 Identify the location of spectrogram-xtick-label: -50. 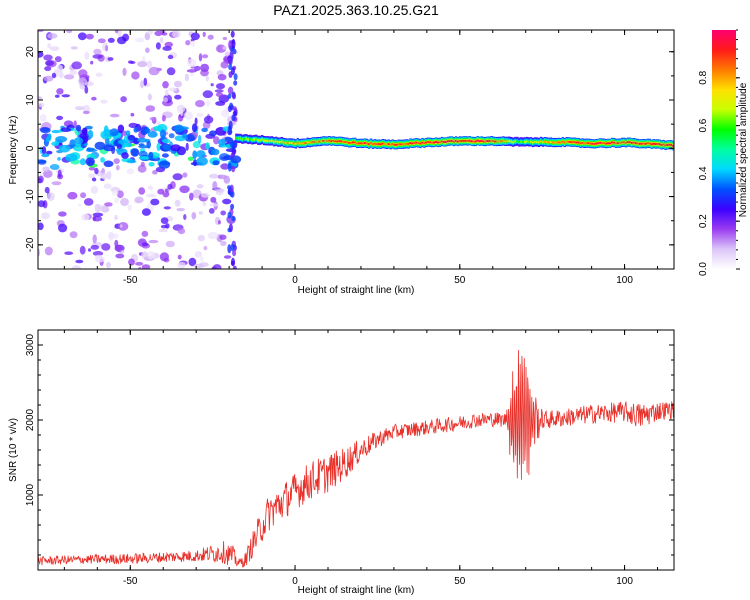
(130, 280).